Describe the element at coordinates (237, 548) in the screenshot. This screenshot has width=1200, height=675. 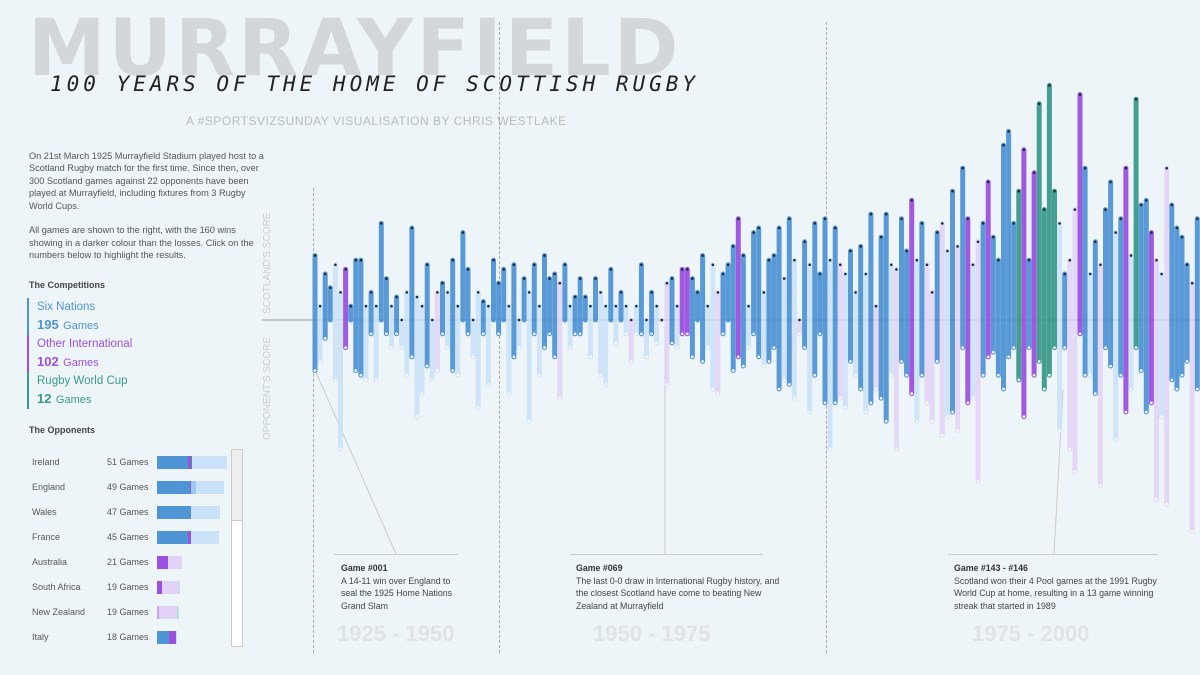
I see `opponents-scrollbar` at that location.